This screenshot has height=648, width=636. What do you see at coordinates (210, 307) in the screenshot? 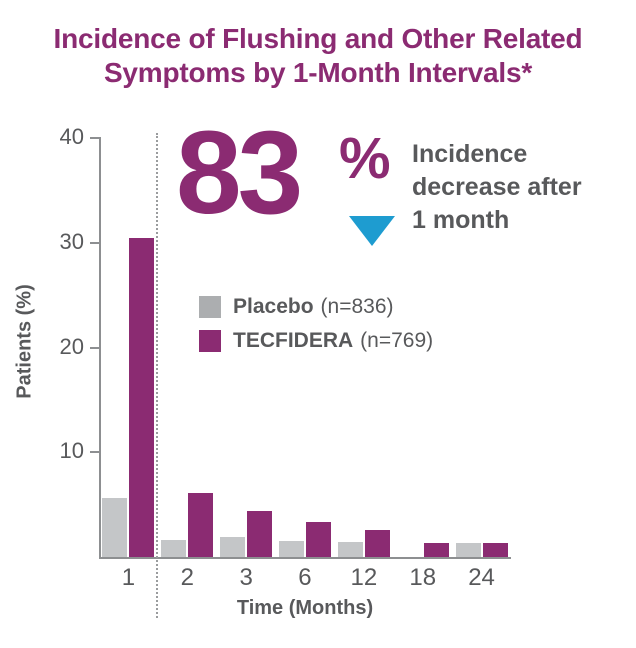
I see `legend-swatch-placebo` at bounding box center [210, 307].